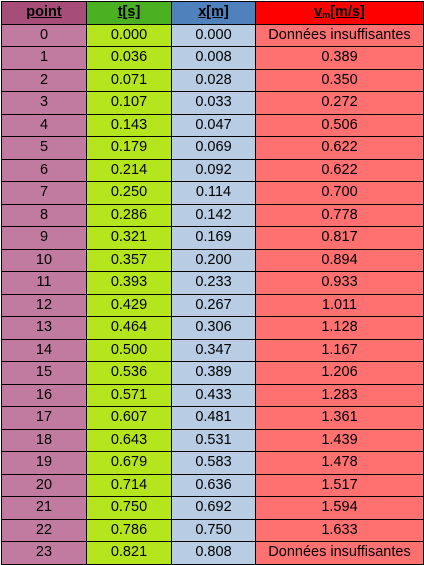 The height and width of the screenshot is (565, 424). Describe the element at coordinates (212, 283) in the screenshot. I see `table-row: 11 0.393 0.233 0.933` at that location.